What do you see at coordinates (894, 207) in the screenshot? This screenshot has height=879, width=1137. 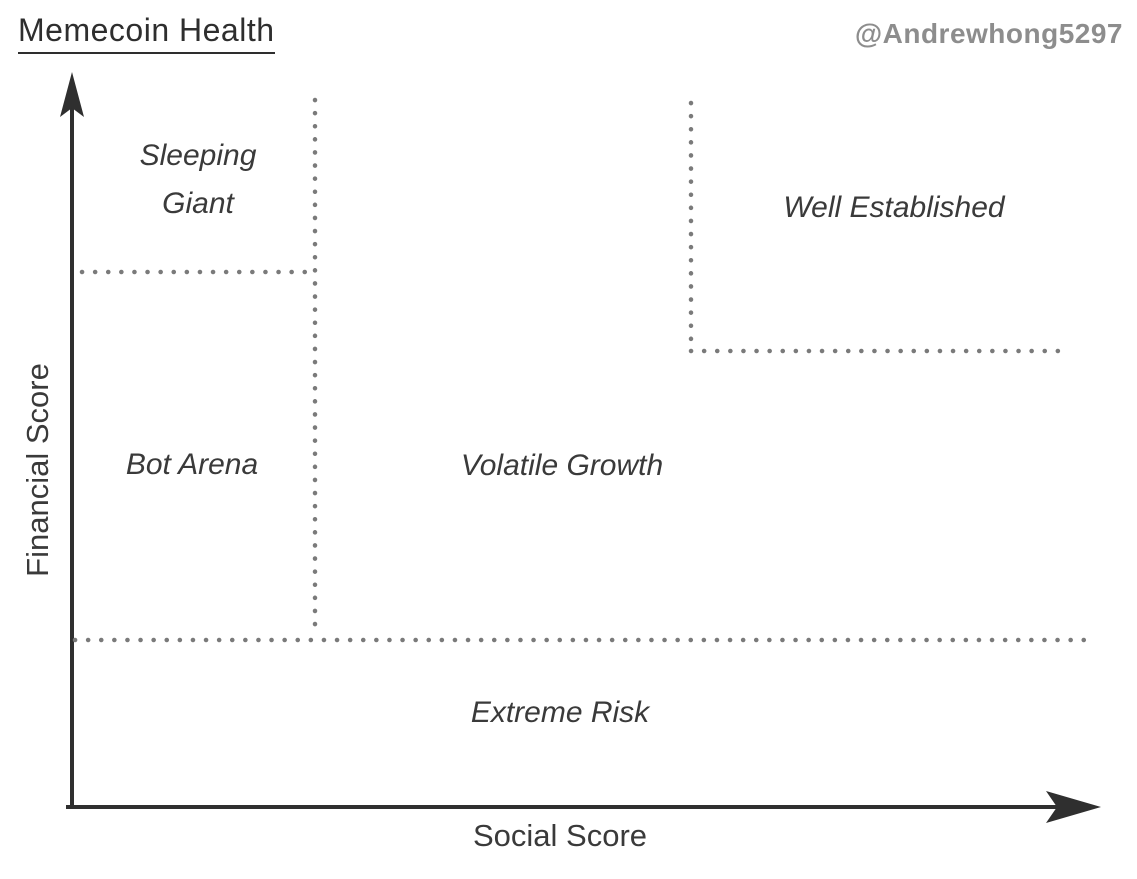 I see `region-label-well-established: Well Established` at bounding box center [894, 207].